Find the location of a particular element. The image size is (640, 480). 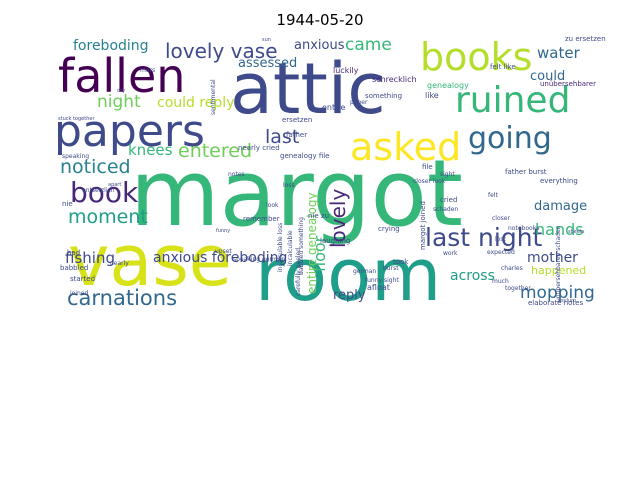

cloud-word-last: last is located at coordinates (282, 137).